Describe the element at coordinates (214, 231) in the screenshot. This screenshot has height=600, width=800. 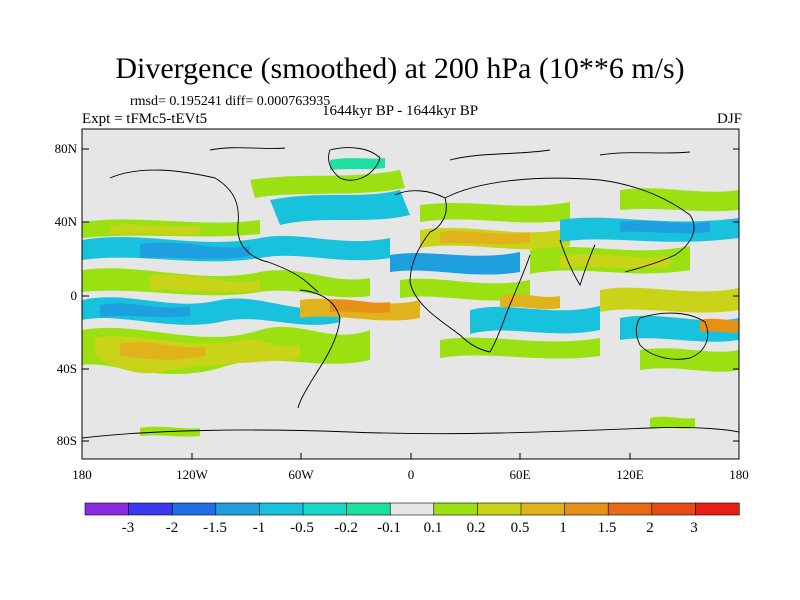
I see `coast-north-america` at that location.